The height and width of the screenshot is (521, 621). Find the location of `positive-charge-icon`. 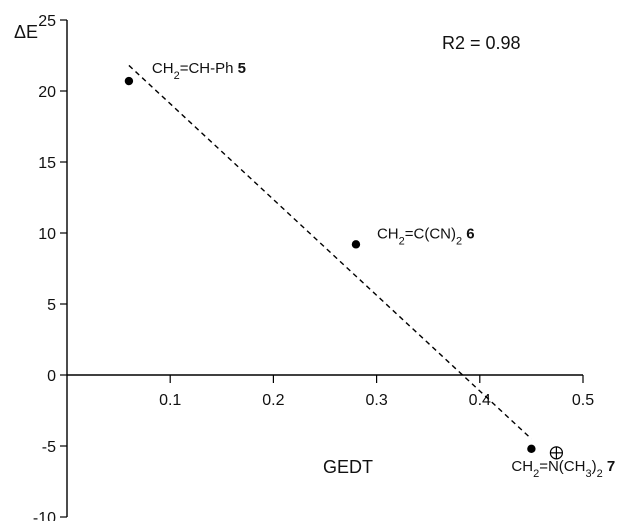

positive-charge-icon is located at coordinates (556, 453).